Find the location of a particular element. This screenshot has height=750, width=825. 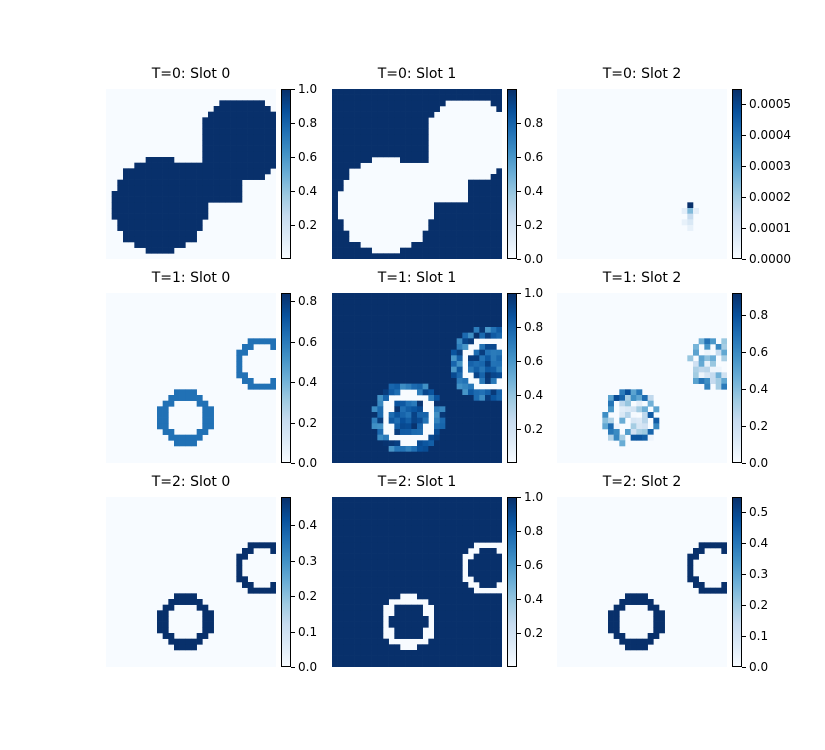

colorbar-tick-label: 0.2 is located at coordinates (308, 225).